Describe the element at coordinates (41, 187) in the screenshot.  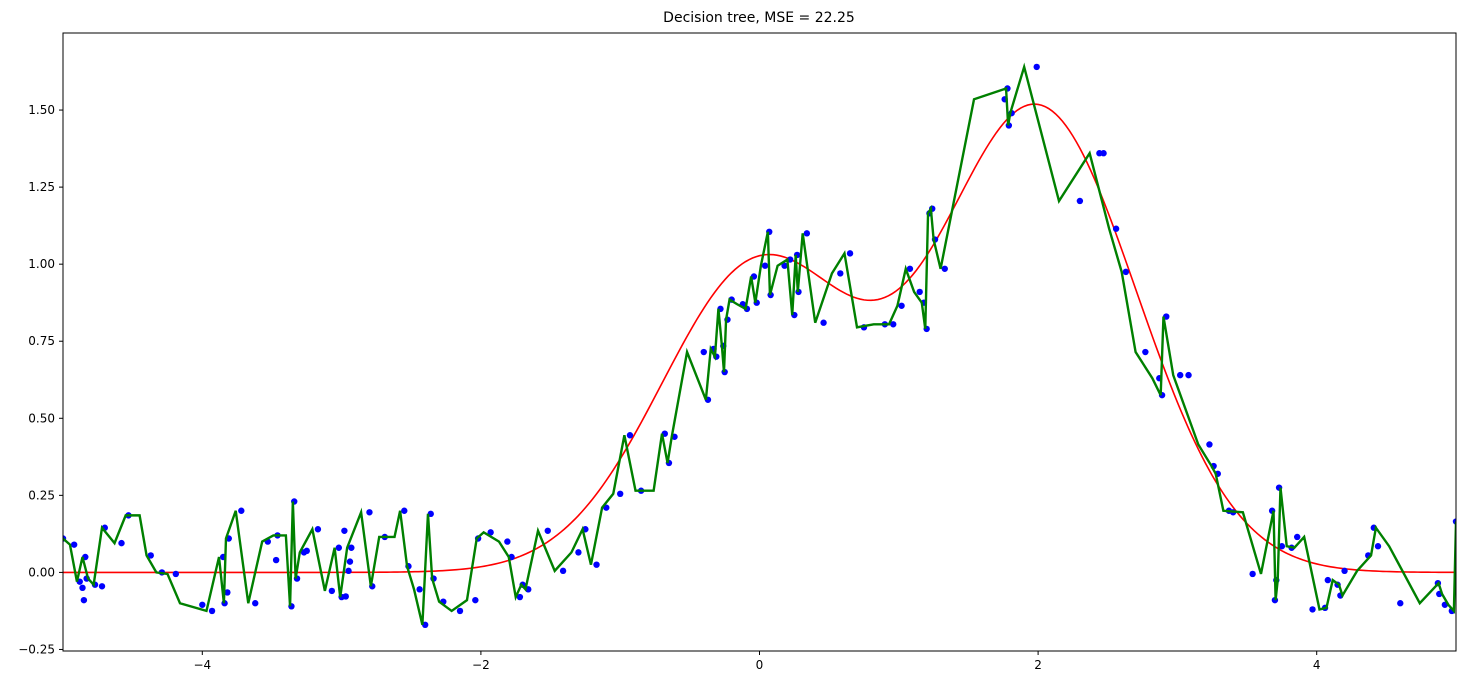
I see `y-tick-label: 1.25` at that location.